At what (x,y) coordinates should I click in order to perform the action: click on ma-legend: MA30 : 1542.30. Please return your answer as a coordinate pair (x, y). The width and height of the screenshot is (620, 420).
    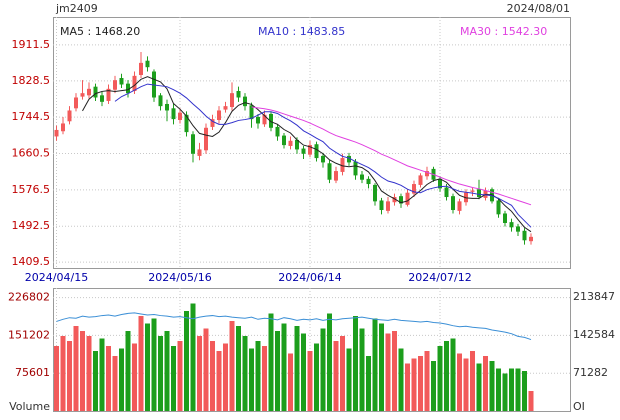
    Looking at the image, I should click on (503, 31).